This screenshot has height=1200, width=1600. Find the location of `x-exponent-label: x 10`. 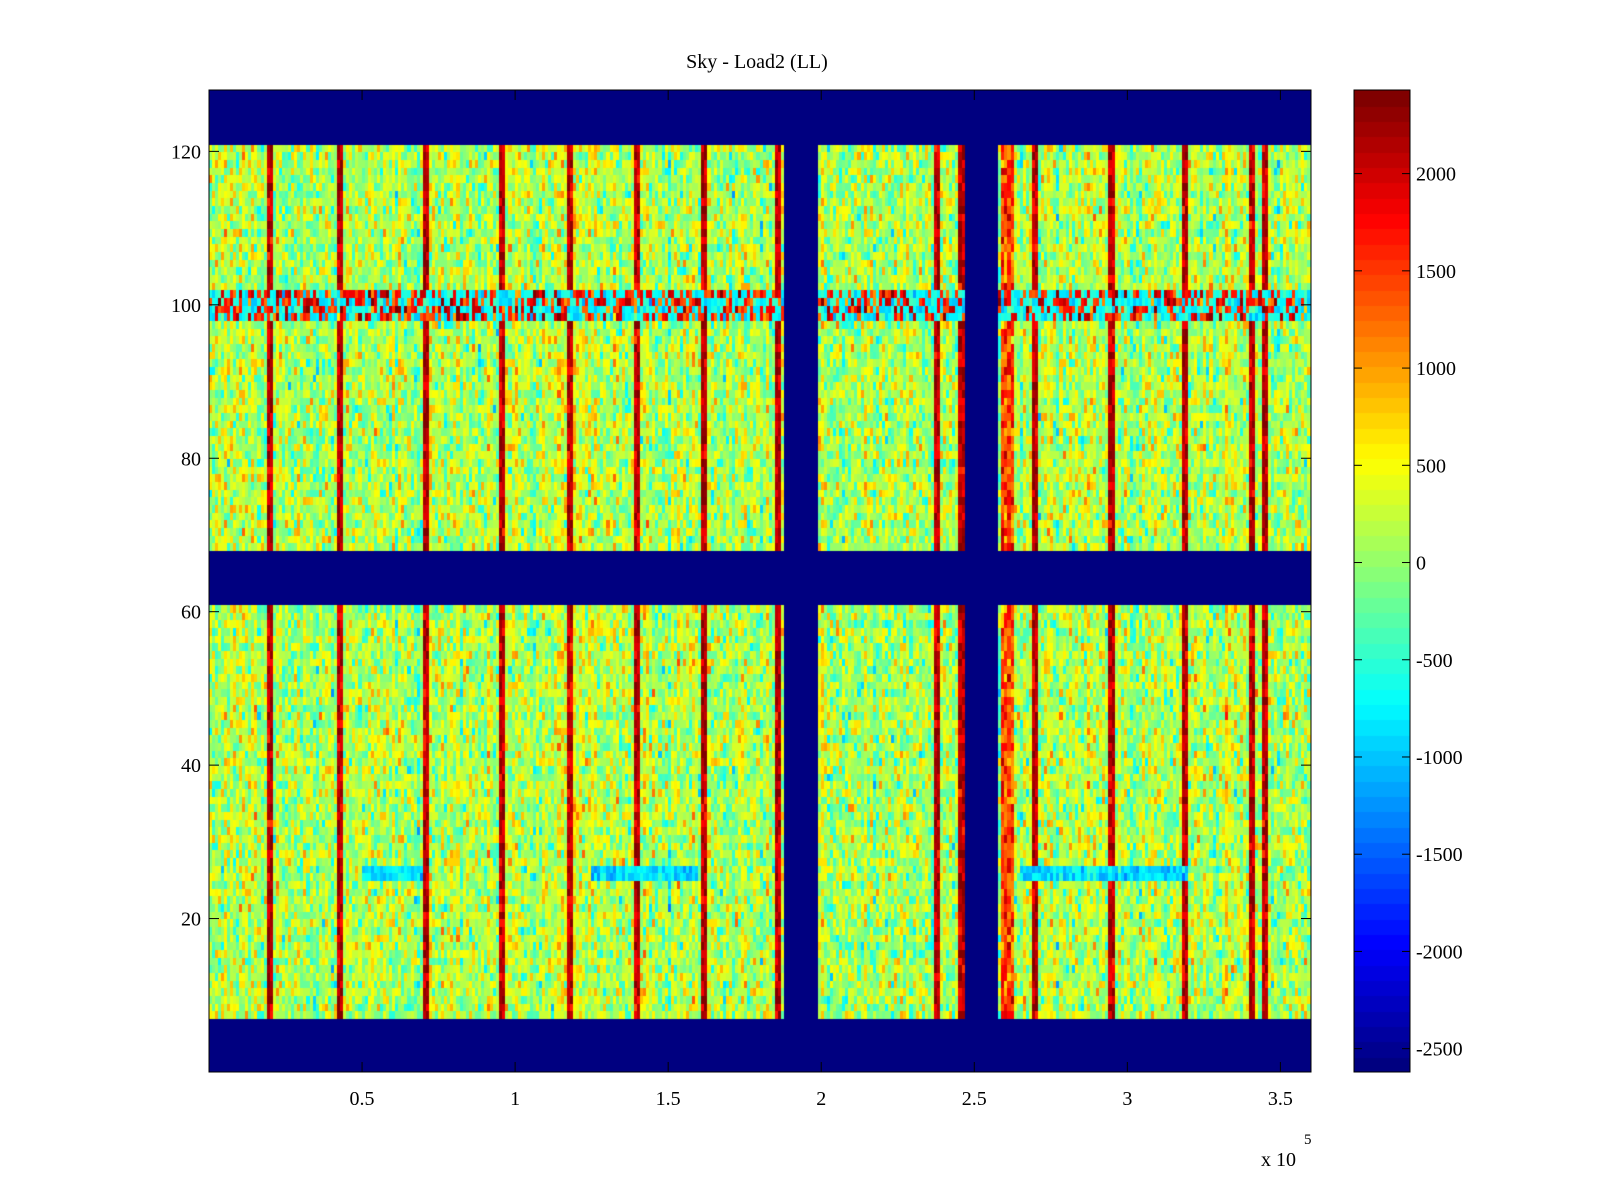

x-exponent-label: x 10 is located at coordinates (1278, 1160).